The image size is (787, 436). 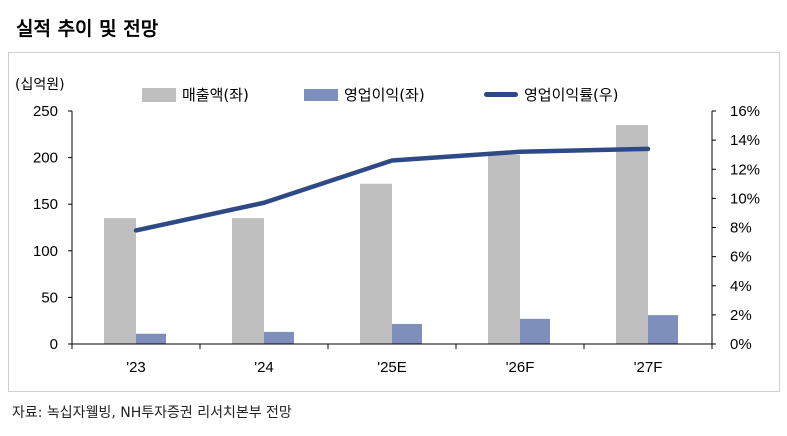 What do you see at coordinates (87, 29) in the screenshot?
I see `chart-title: 실적 추이 및 전망` at bounding box center [87, 29].